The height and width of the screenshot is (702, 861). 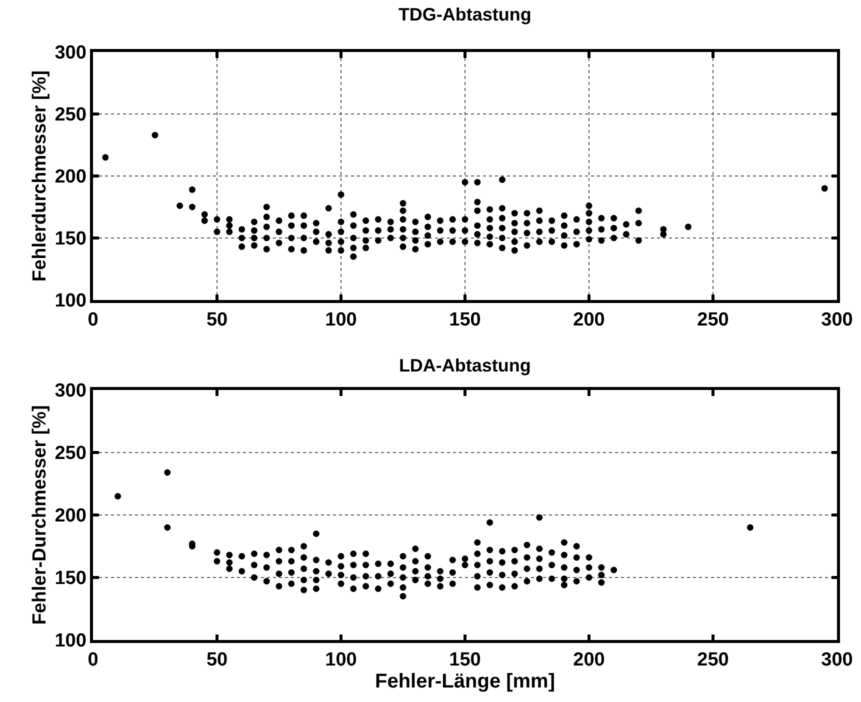 What do you see at coordinates (465, 681) in the screenshot?
I see `x-axis-title: Fehler-Länge [mm]` at bounding box center [465, 681].